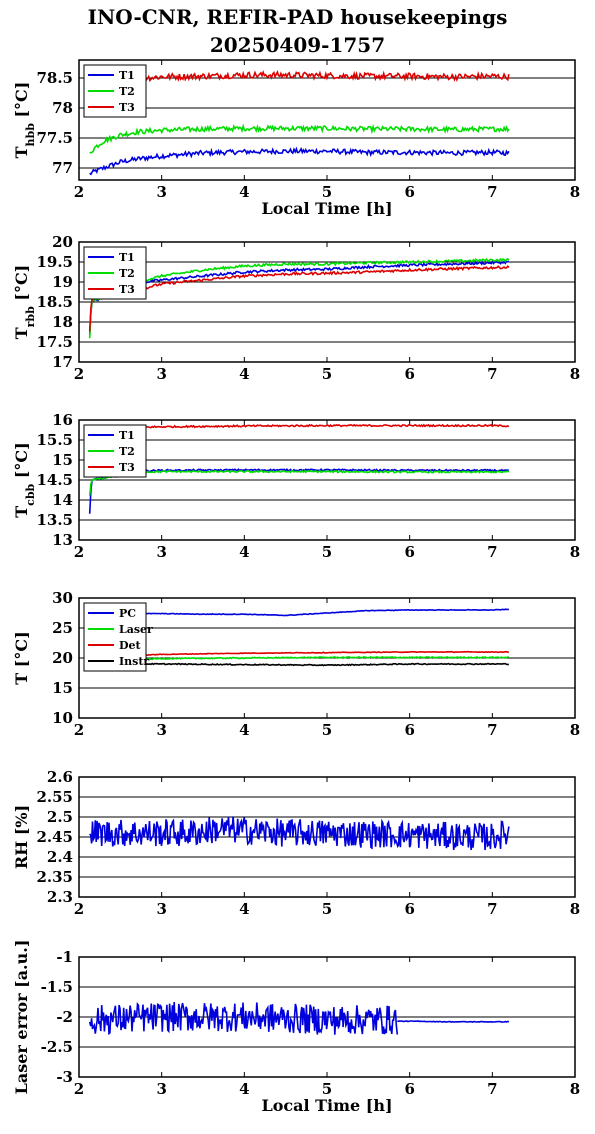  Describe the element at coordinates (62, 658) in the screenshot. I see `y-tick-label: 20` at that location.